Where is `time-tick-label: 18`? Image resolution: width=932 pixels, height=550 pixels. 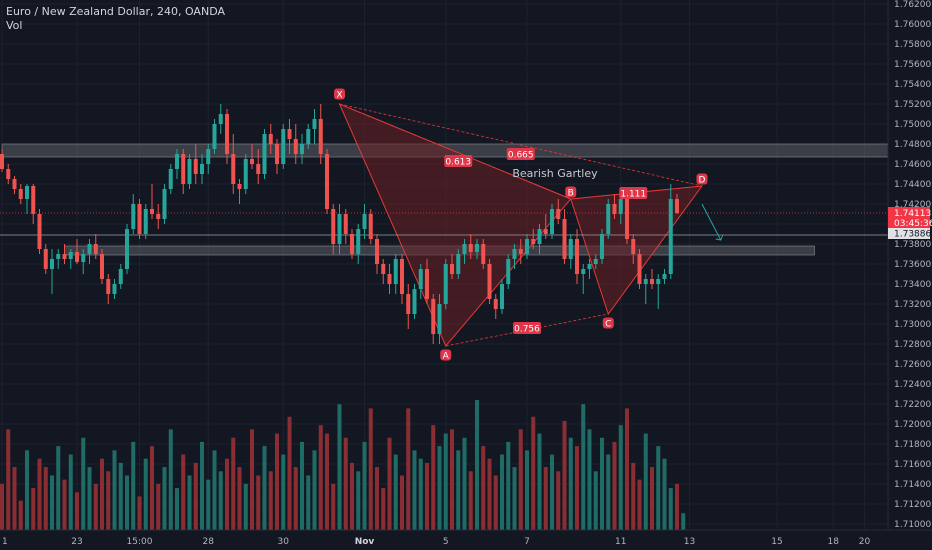
time-tick-label: 18 is located at coordinates (834, 542).